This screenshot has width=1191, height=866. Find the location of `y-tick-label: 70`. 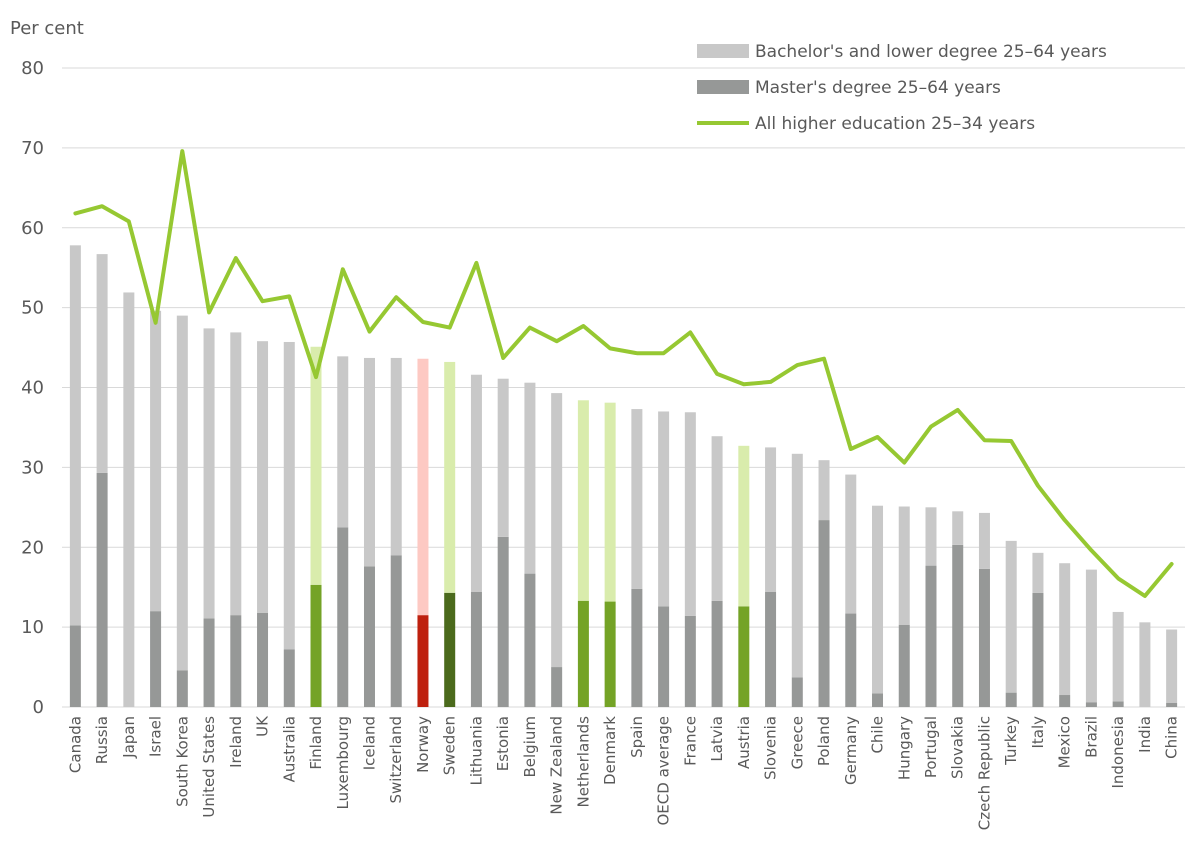

y-tick-label: 70 is located at coordinates (32, 148).